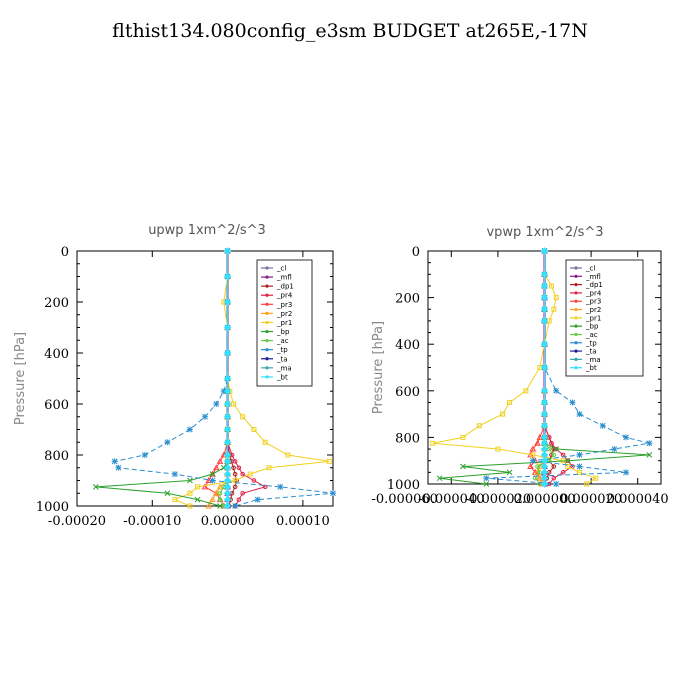  I want to click on series-bt, so click(227, 378).